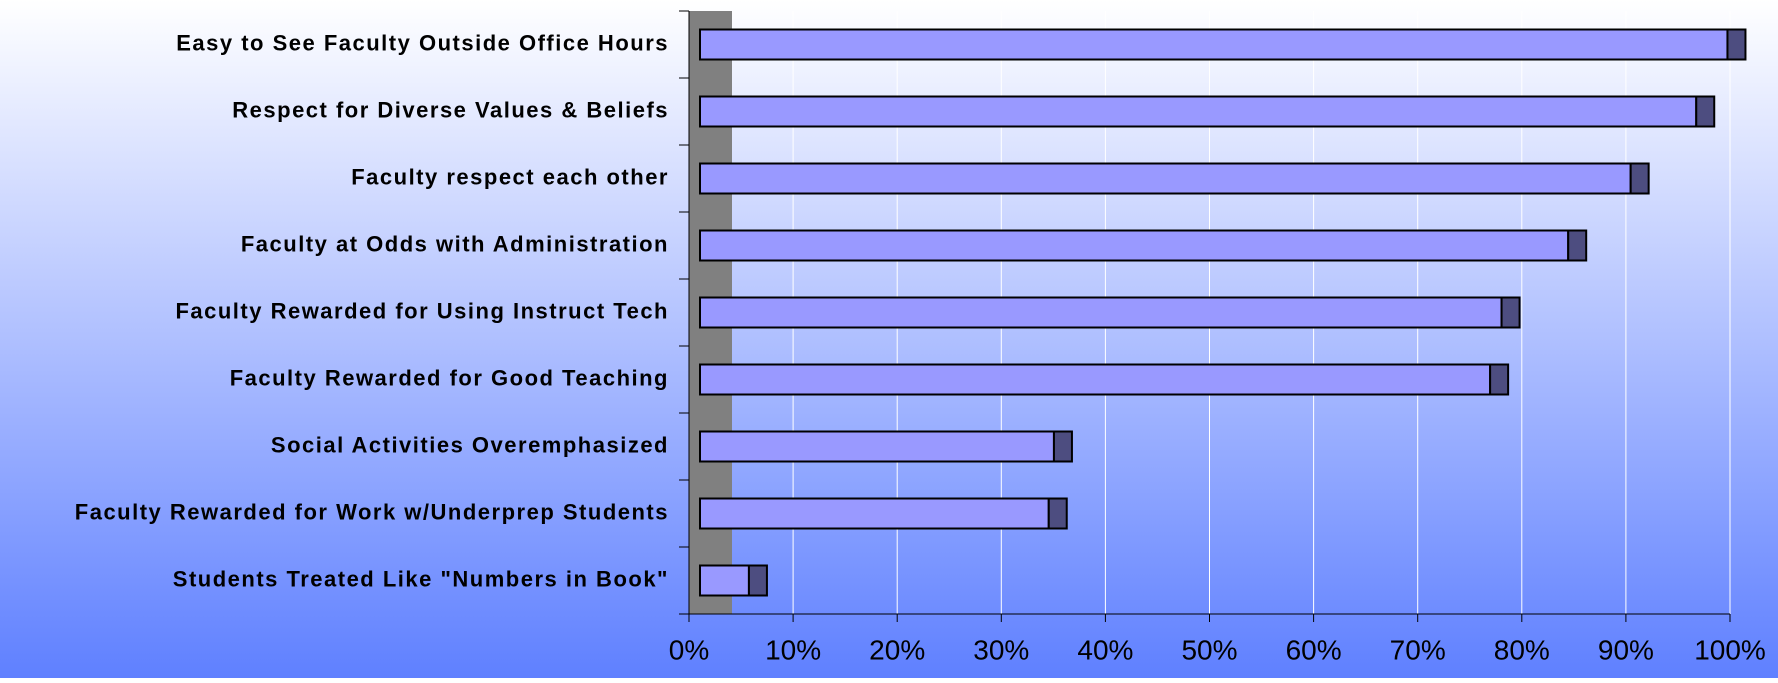 This screenshot has height=683, width=1778. Describe the element at coordinates (793, 649) in the screenshot. I see `x-tick-label: 10%` at that location.